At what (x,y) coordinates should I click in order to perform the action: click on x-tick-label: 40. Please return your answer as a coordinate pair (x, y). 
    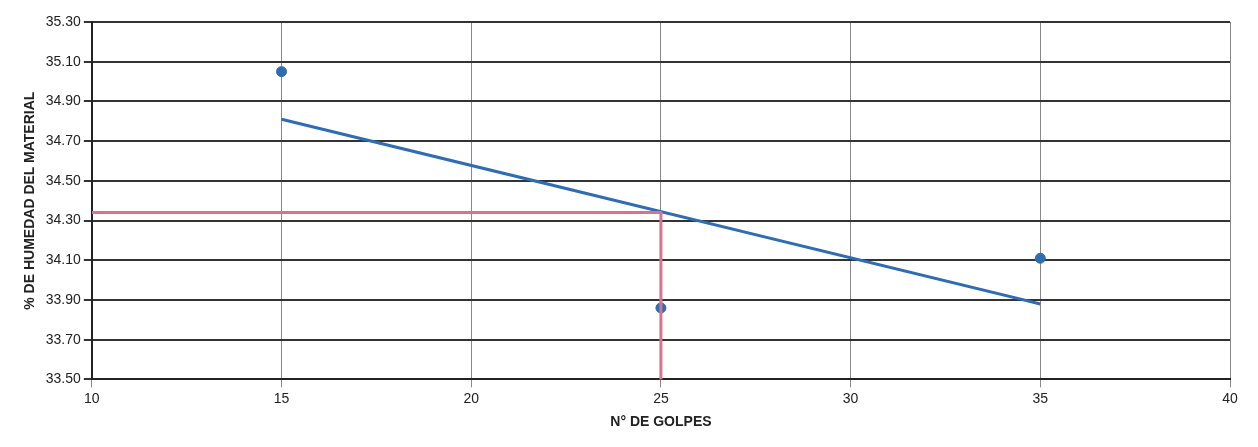
    Looking at the image, I should click on (1230, 397).